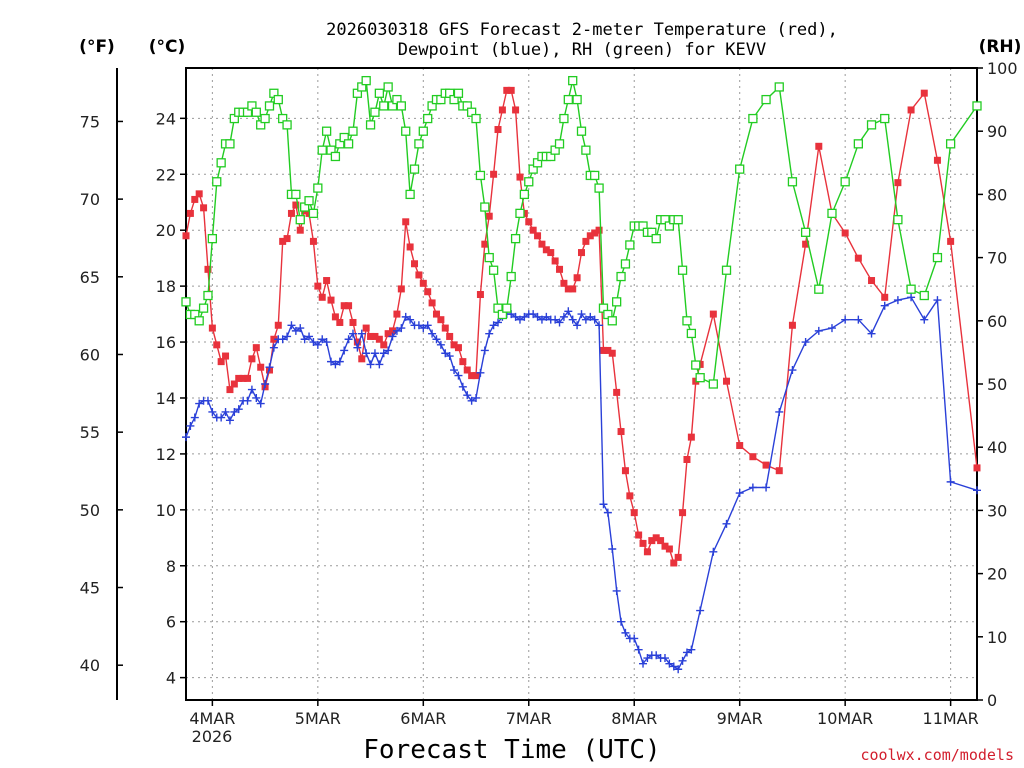 This screenshot has height=768, width=1024. I want to click on celsius-tick-label: 6, so click(171, 622).